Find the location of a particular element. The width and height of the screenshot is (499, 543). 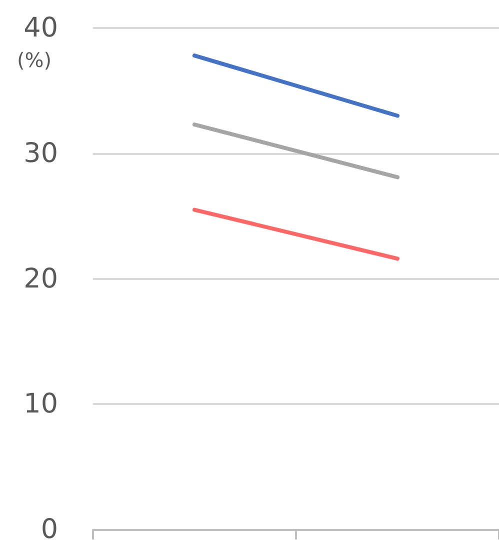

y-axis-title: (%) is located at coordinates (34, 60).